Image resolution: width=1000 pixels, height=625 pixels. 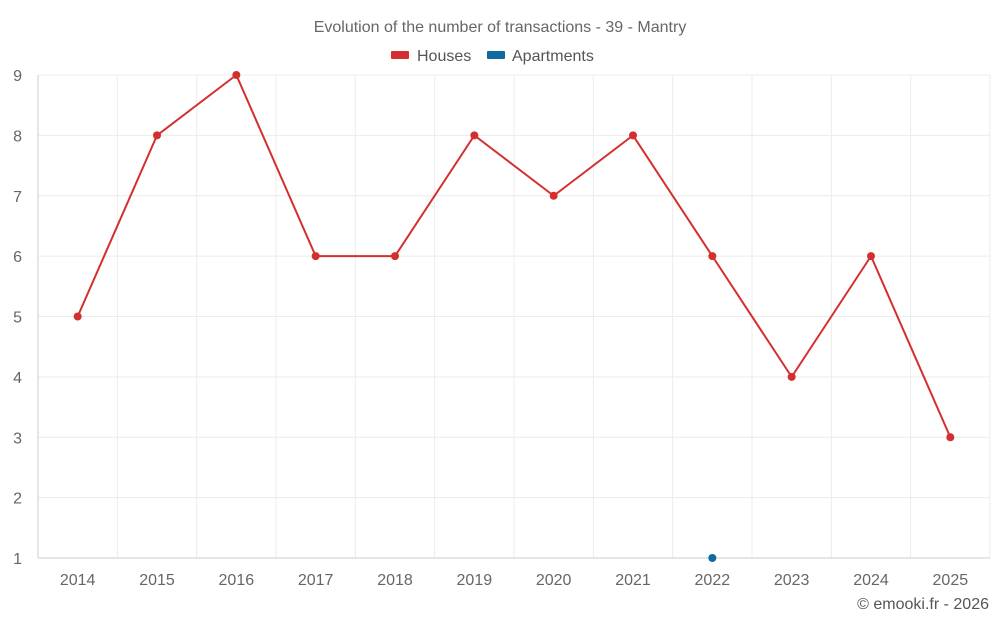 I want to click on y-tick-label: 8, so click(x=17, y=136).